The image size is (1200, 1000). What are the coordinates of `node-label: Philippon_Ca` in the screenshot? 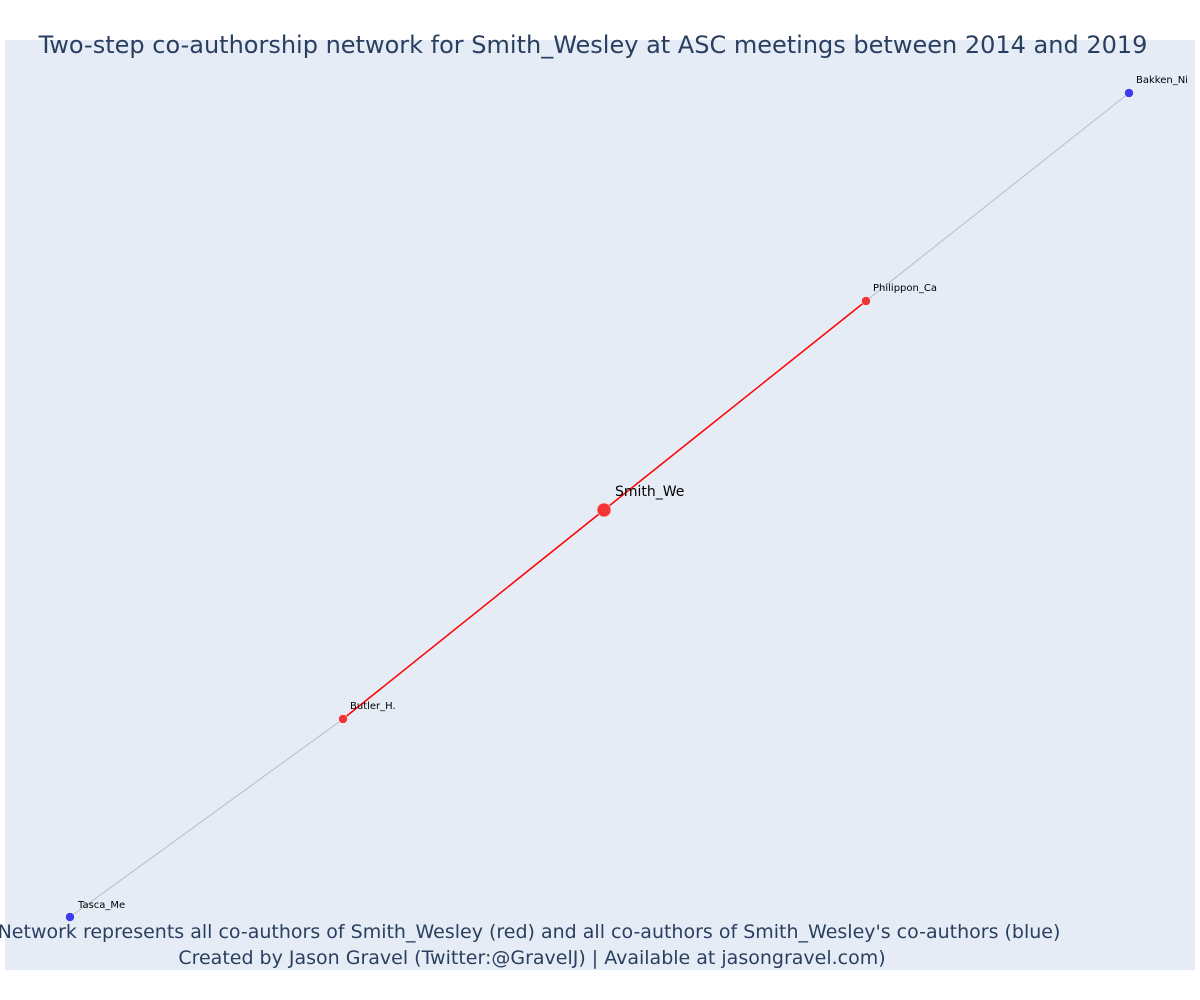 It's located at (905, 288).